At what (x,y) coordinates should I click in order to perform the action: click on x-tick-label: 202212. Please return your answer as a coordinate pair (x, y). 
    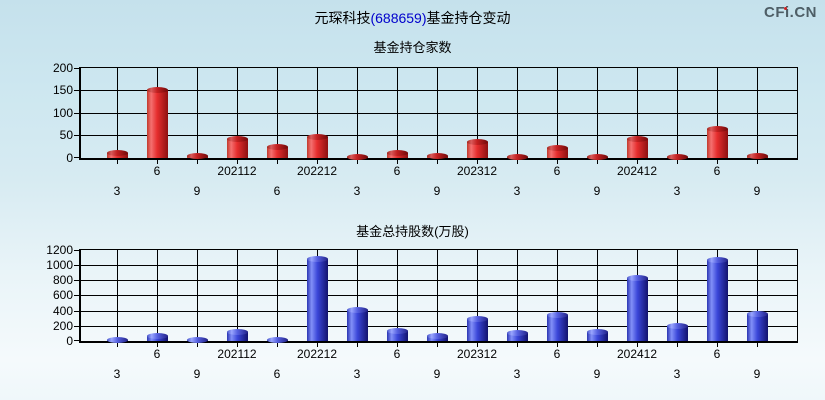
    Looking at the image, I should click on (317, 171).